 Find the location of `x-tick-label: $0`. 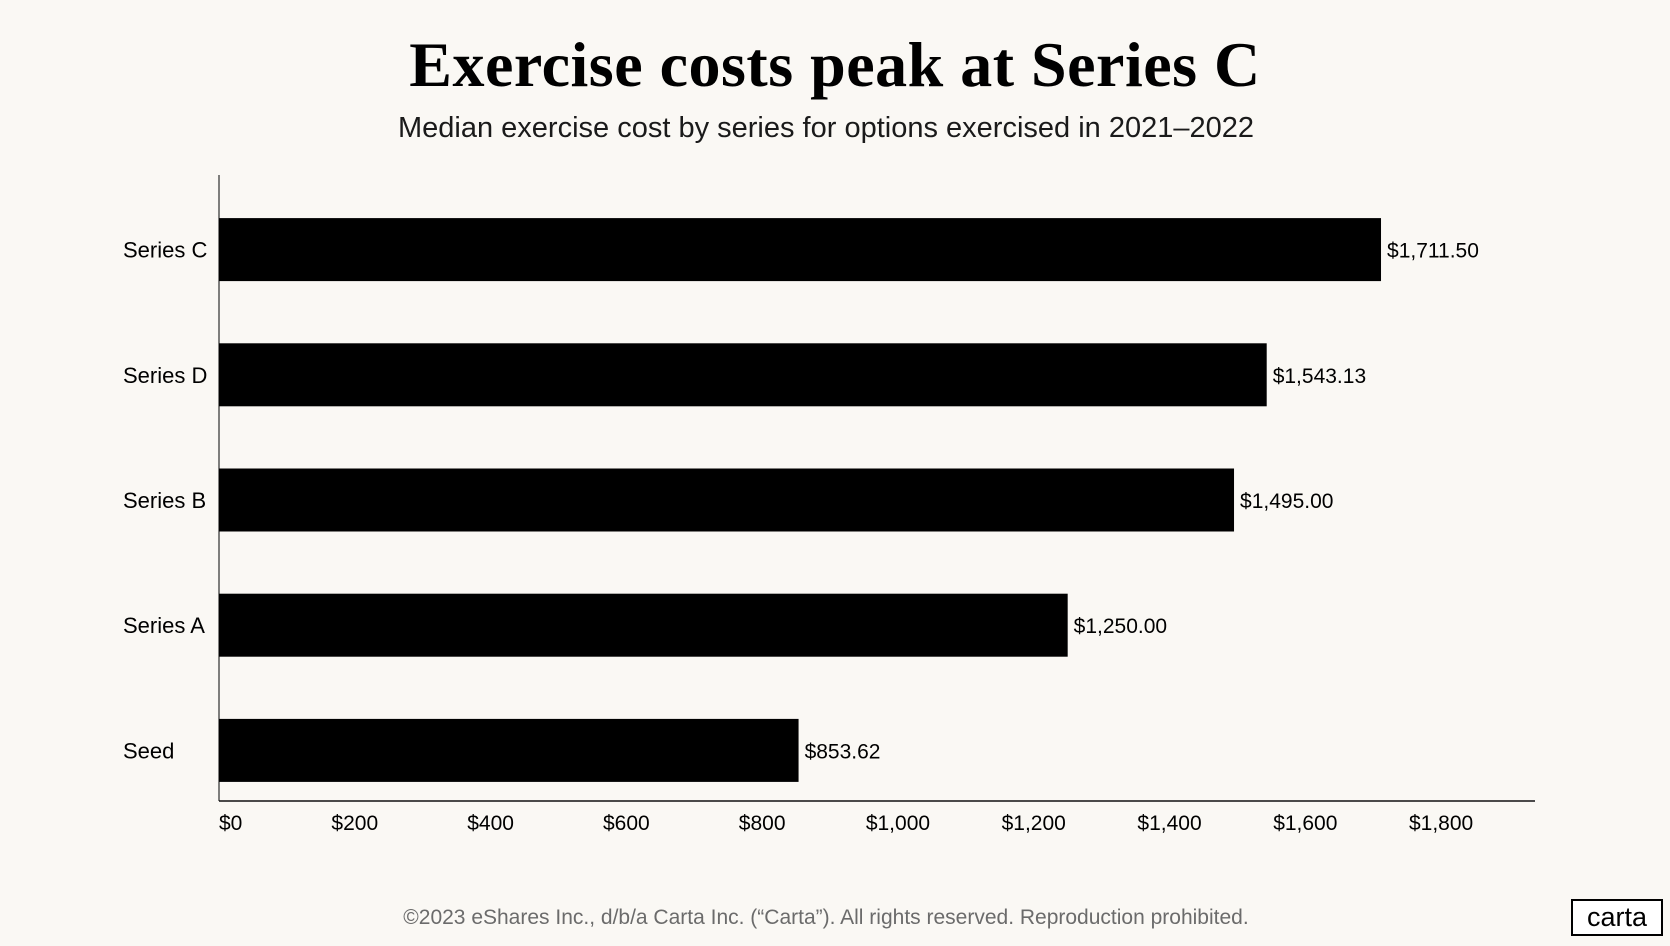

x-tick-label: $0 is located at coordinates (230, 823).